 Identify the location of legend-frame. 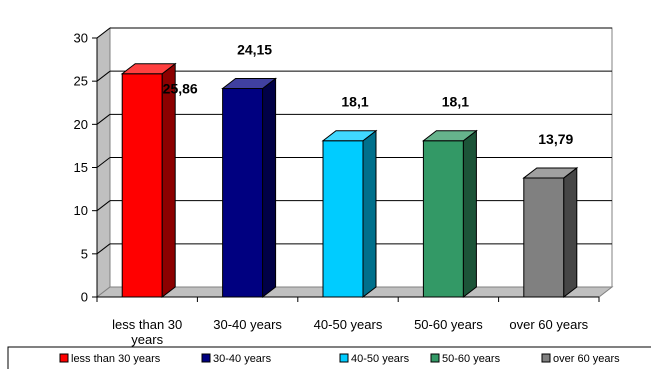
(329, 357).